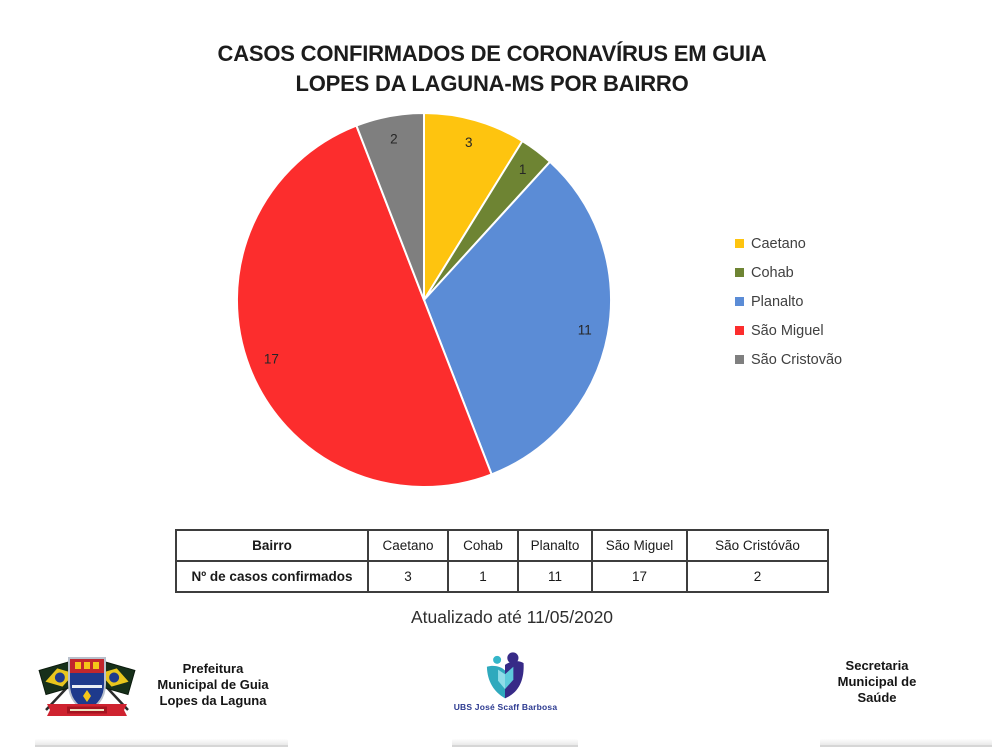 The height and width of the screenshot is (749, 1000). I want to click on updated-date-label: Atualizado até 11/05/2020, so click(512, 617).